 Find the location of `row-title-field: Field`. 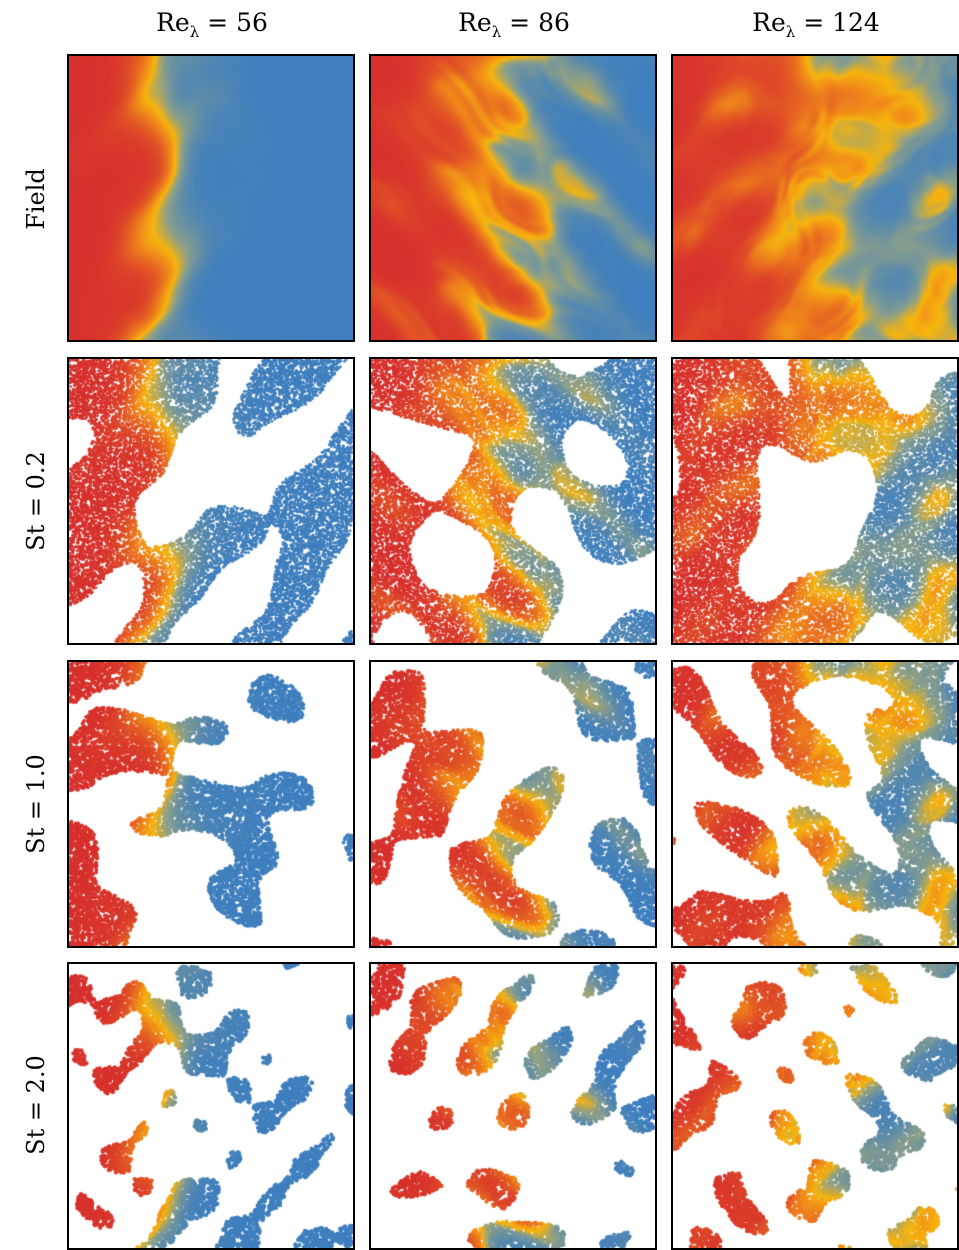

row-title-field: Field is located at coordinates (36, 199).